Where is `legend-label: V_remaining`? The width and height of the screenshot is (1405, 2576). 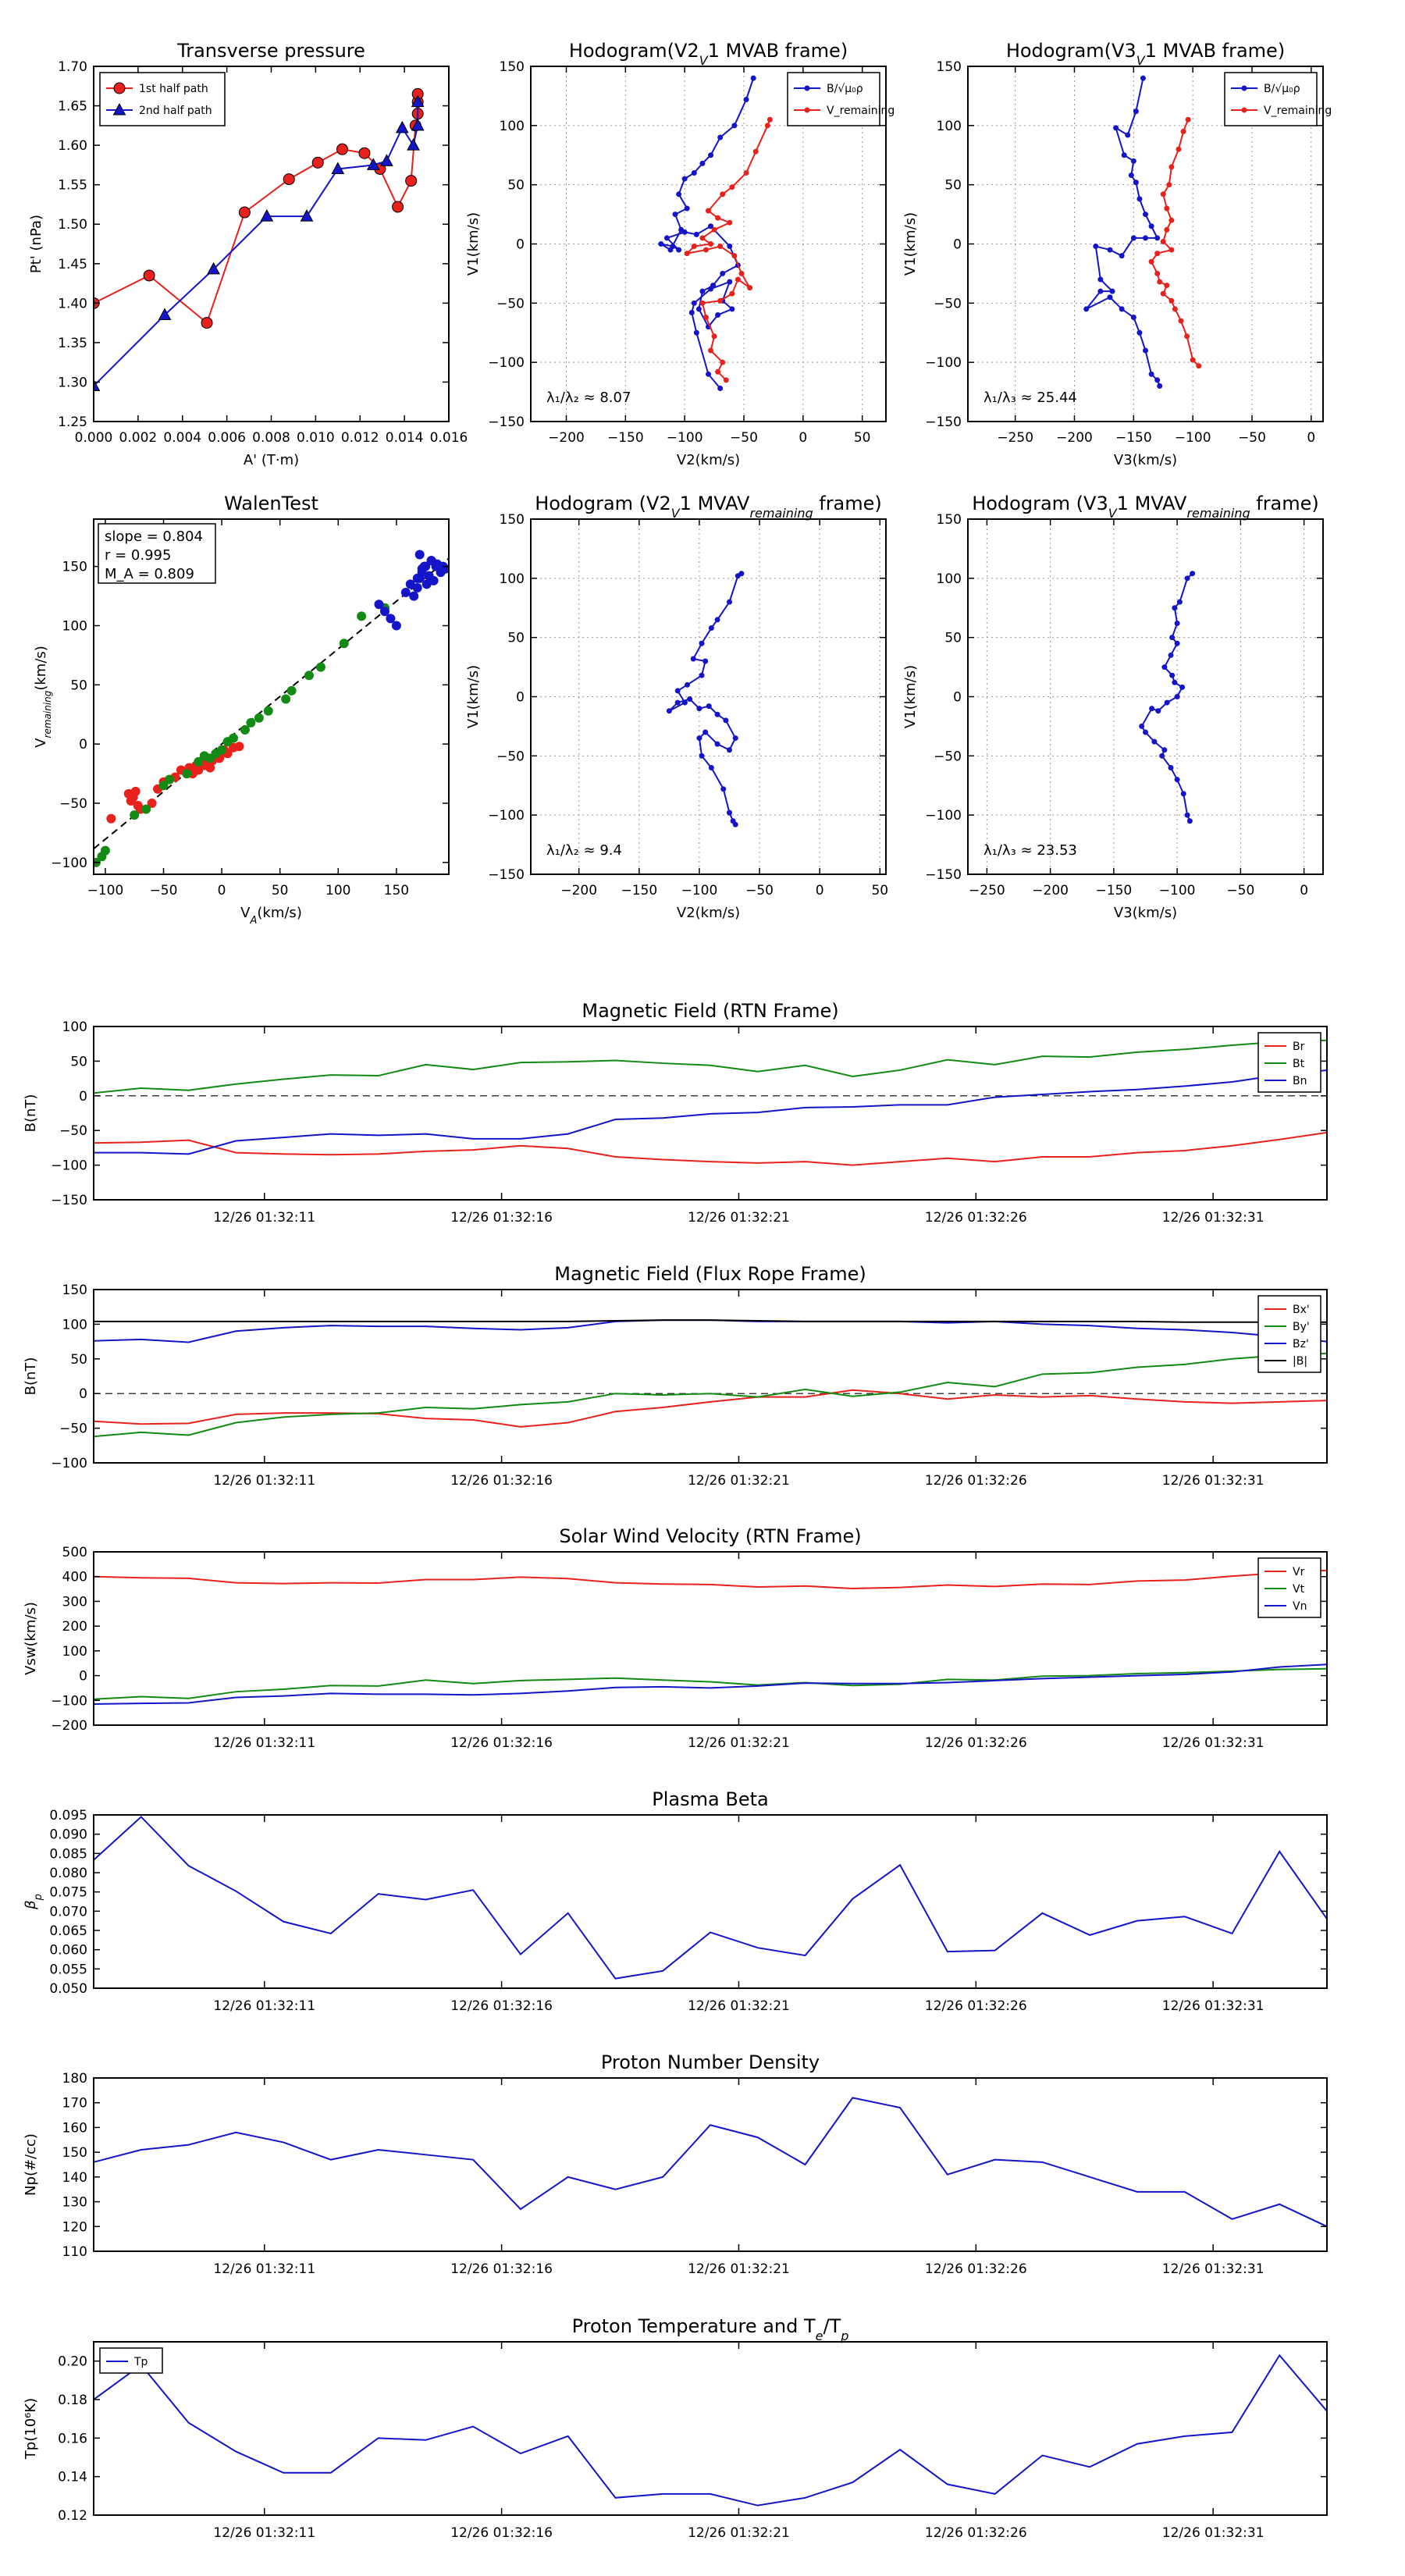
legend-label: V_remaining is located at coordinates (1298, 111).